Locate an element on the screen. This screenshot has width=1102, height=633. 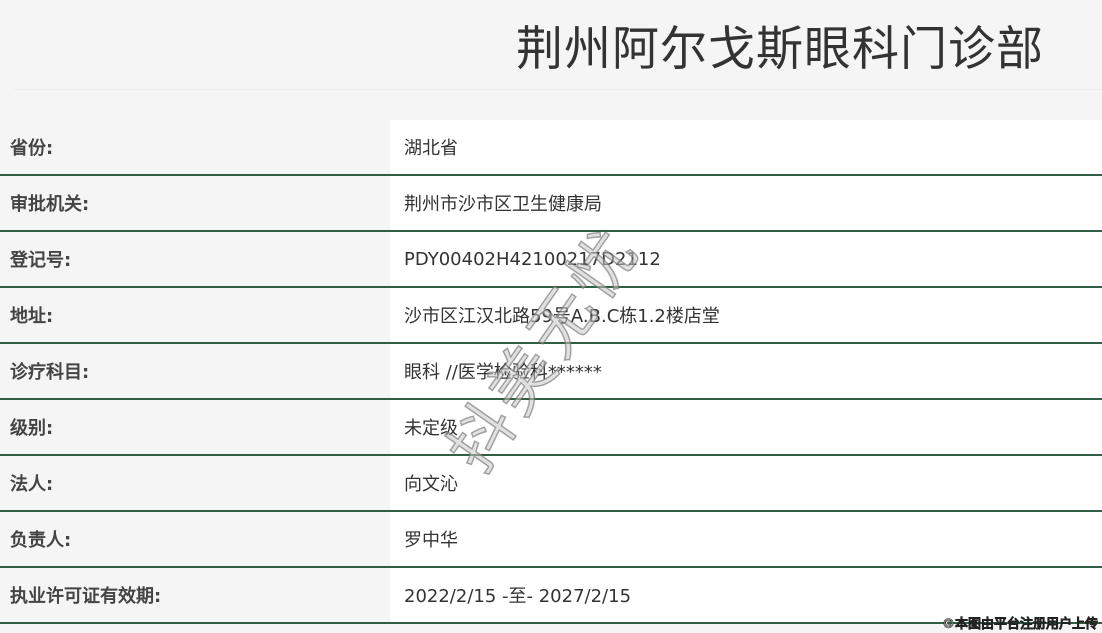
row-value: 湖北省 is located at coordinates (746, 147).